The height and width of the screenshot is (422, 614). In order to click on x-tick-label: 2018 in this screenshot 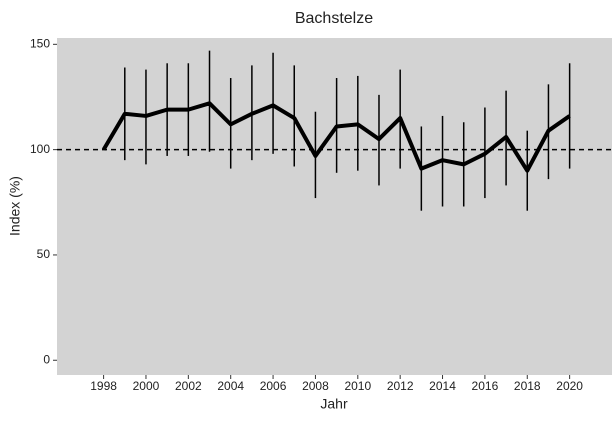, I will do `click(527, 386)`.